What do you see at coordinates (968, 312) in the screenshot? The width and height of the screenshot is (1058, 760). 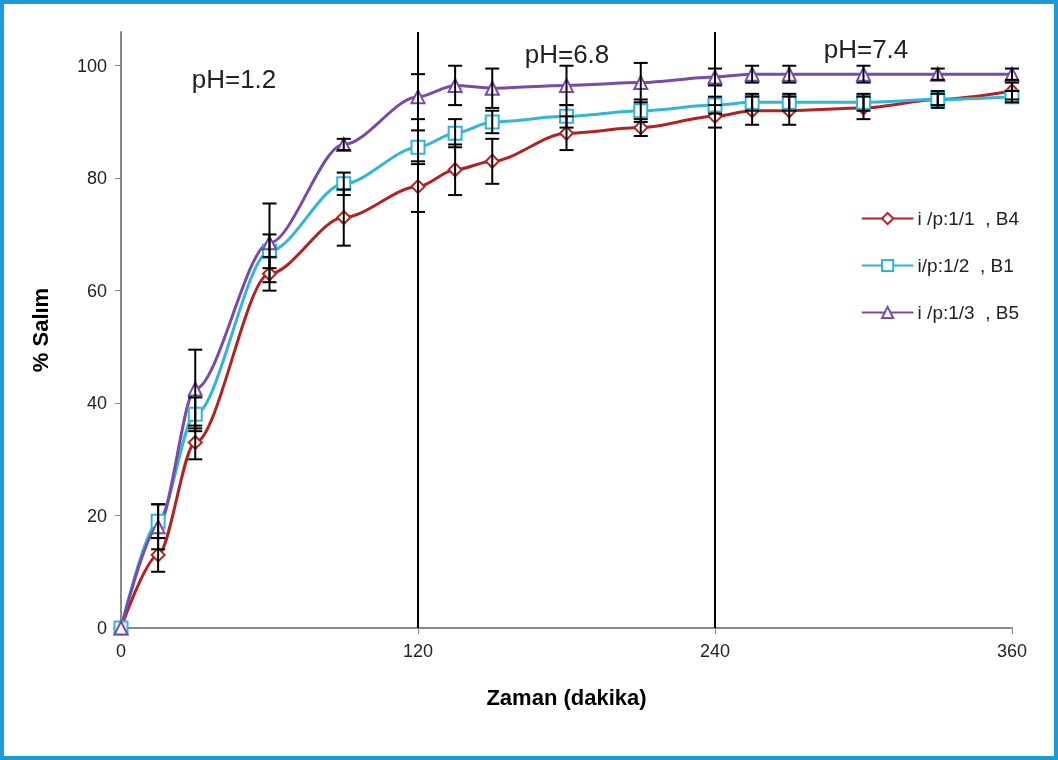 I see `legend-label: i /p:1/3 , B5` at bounding box center [968, 312].